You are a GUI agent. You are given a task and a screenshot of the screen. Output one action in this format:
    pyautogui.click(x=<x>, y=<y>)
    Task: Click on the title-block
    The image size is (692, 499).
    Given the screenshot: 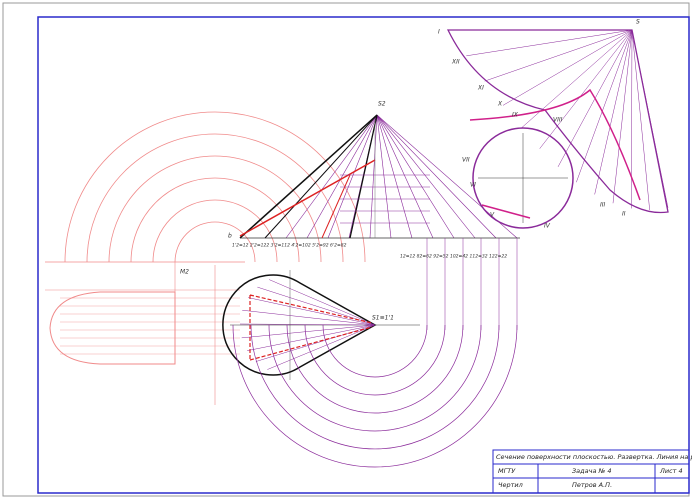 What is the action you would take?
    pyautogui.click(x=591, y=471)
    